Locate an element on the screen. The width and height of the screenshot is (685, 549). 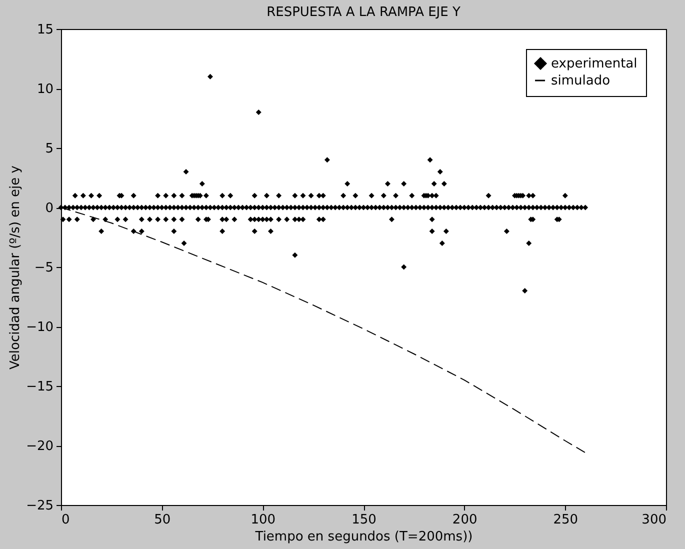
y-tick-label: 15 is located at coordinates (45, 30).